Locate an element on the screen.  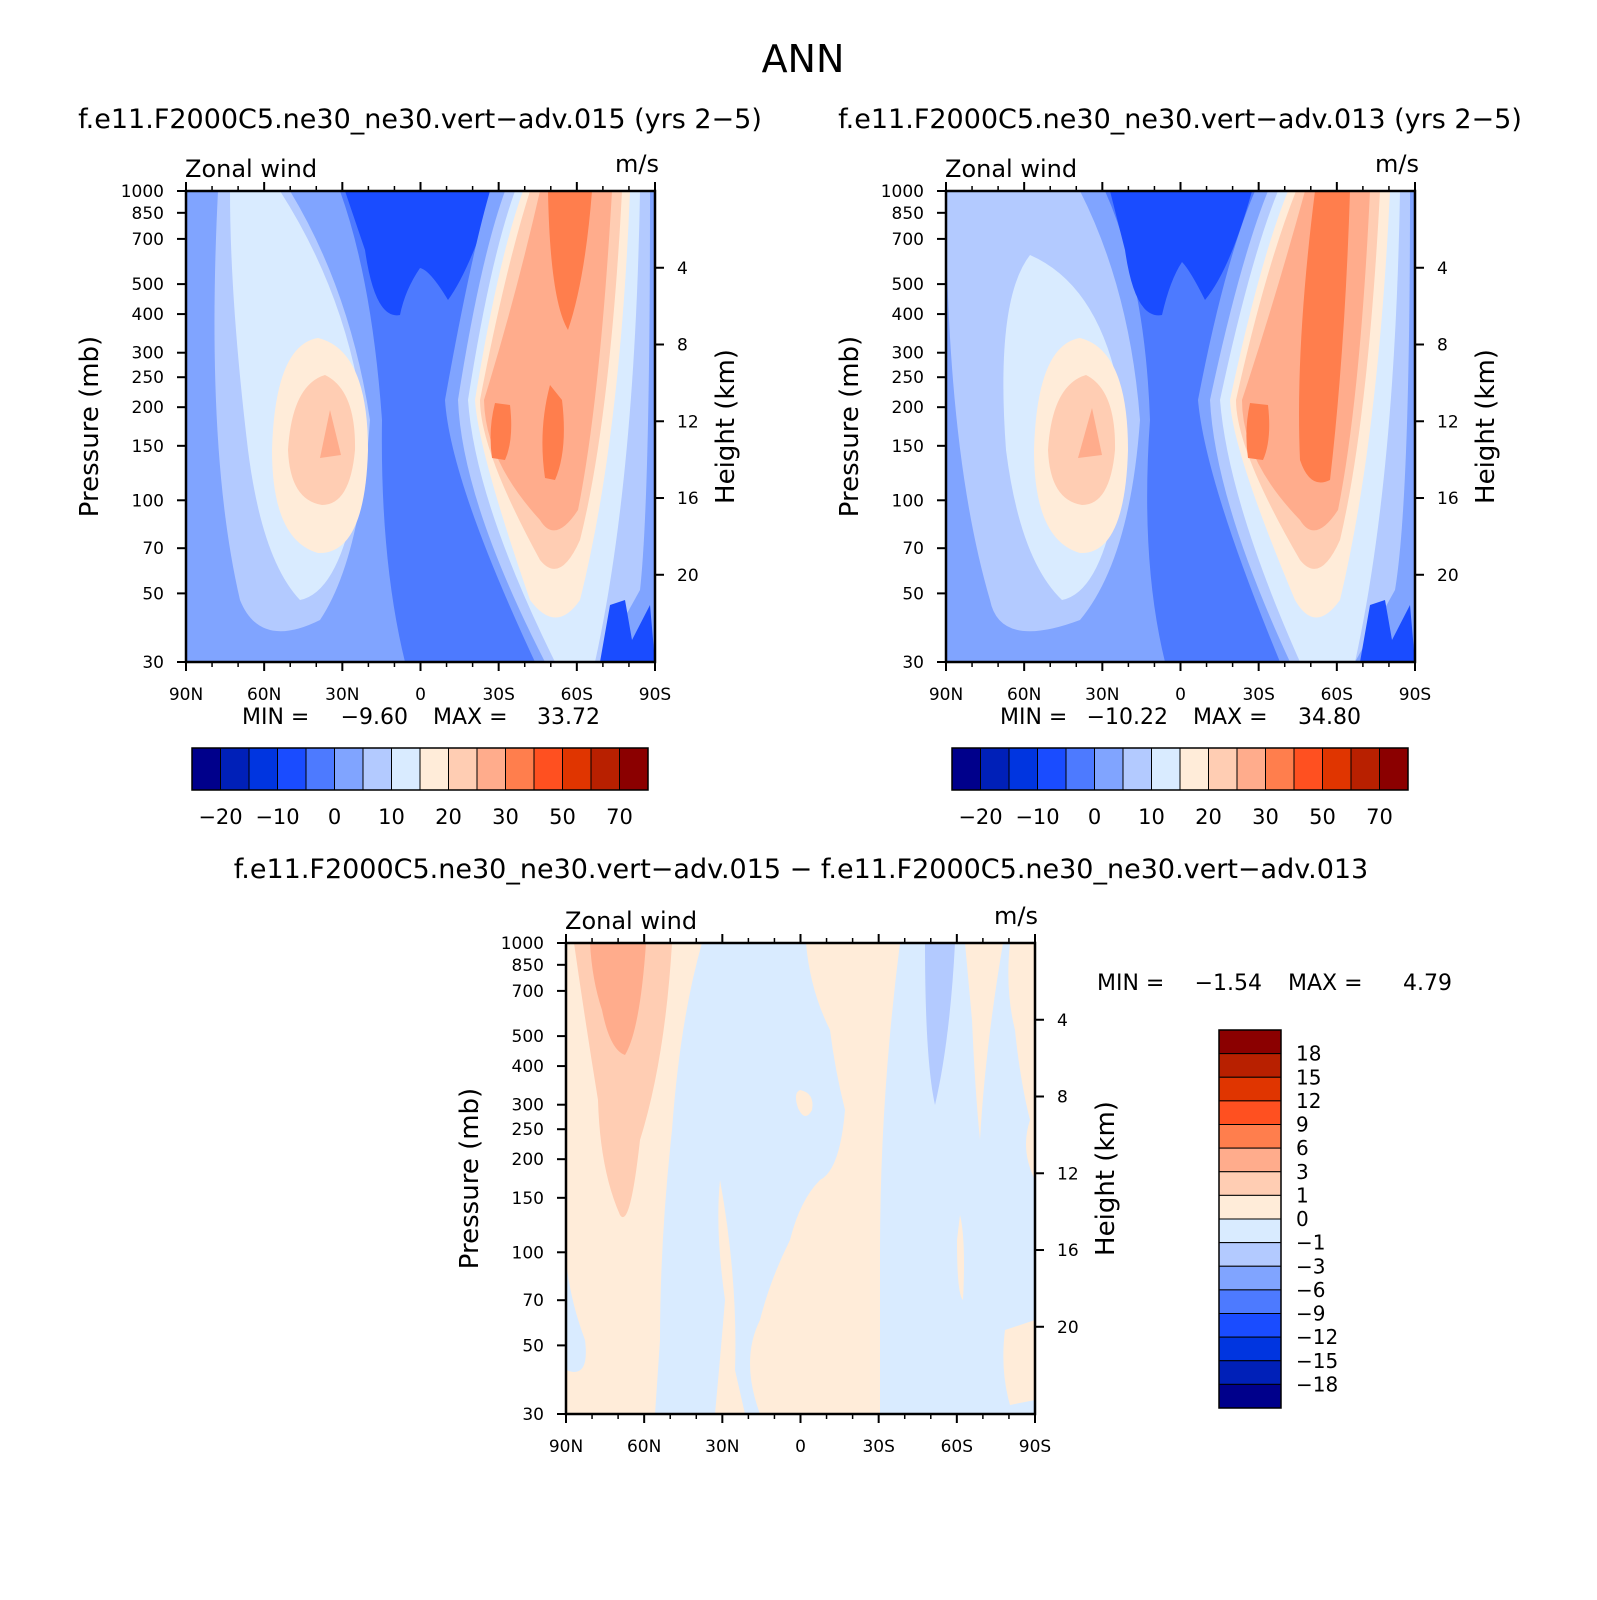
y-tick-label: 1000 is located at coordinates (142, 192).